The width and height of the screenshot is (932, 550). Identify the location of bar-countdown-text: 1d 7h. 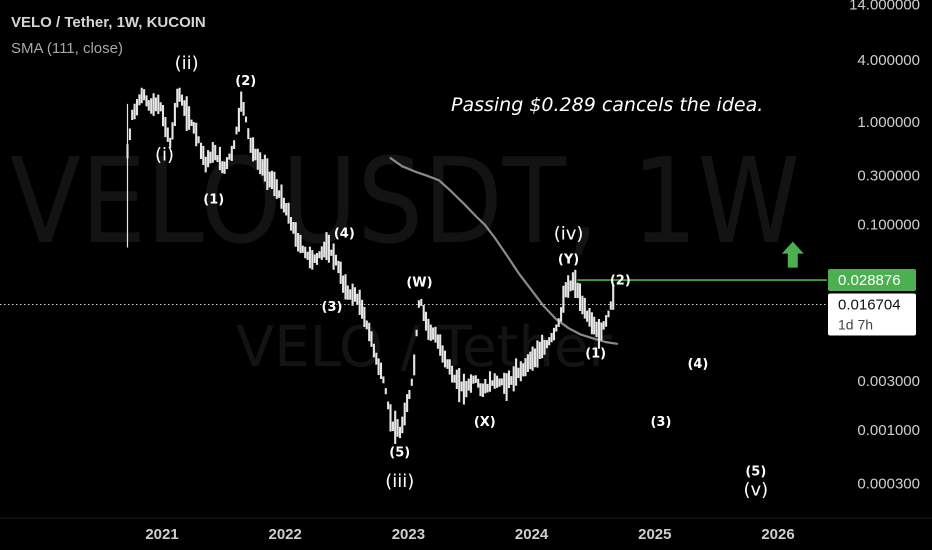
(855, 324).